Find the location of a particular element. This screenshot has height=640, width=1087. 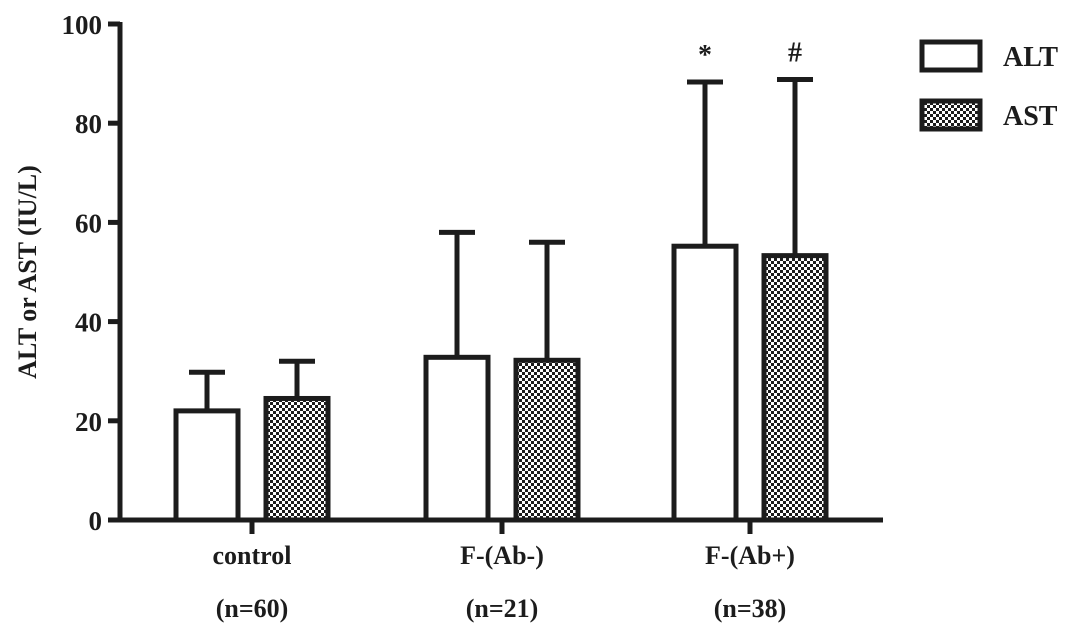

legend-swatch-ast is located at coordinates (951, 115).